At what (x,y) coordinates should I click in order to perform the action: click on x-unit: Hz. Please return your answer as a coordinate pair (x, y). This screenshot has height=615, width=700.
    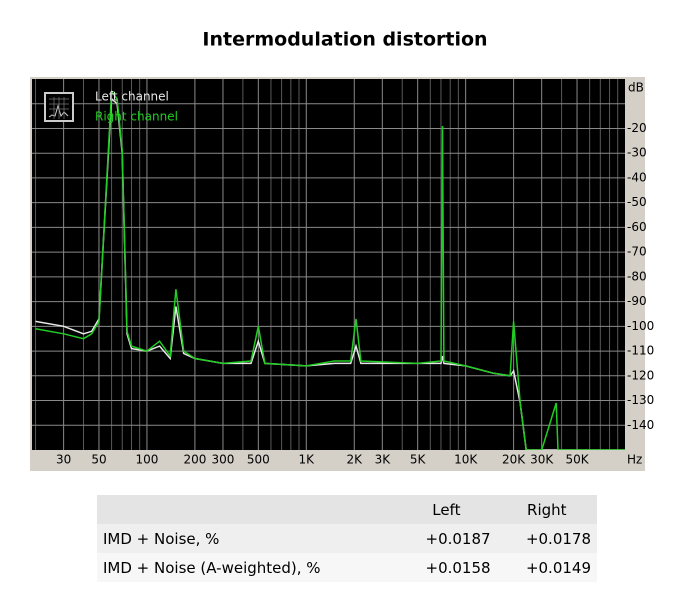
    Looking at the image, I should click on (634, 460).